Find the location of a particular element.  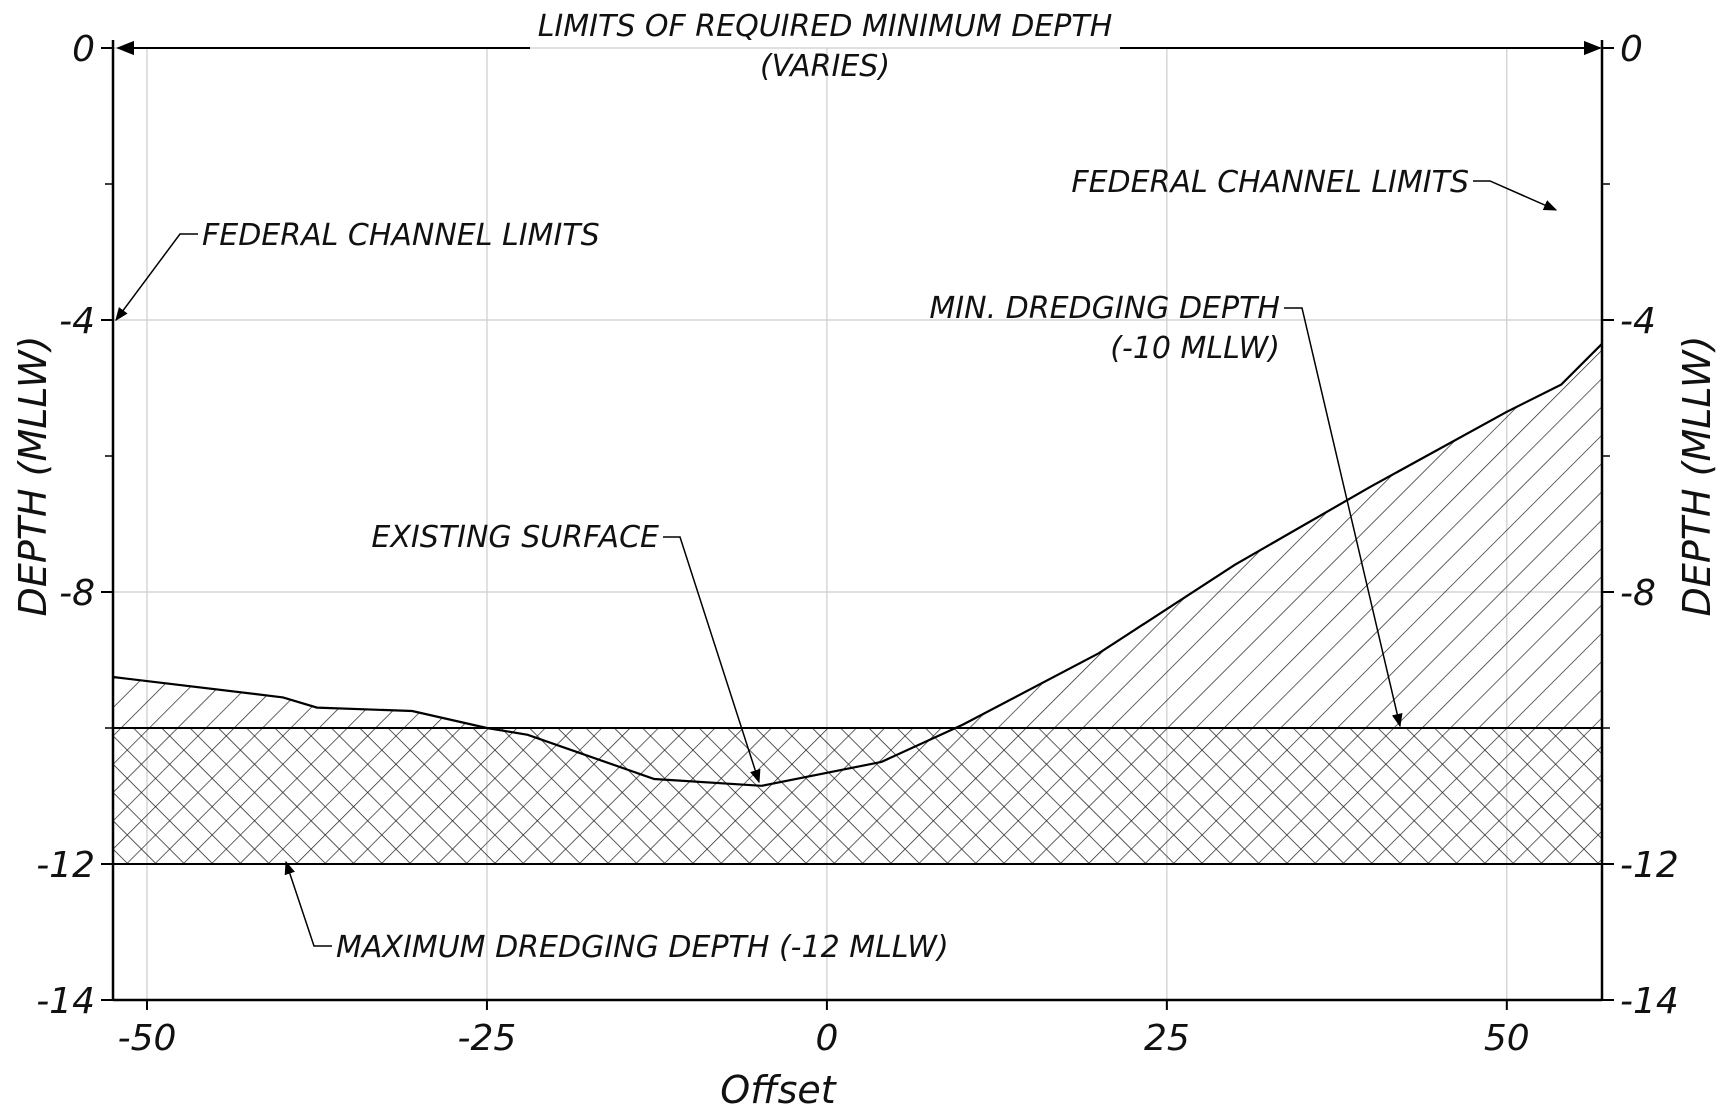

x-axis-title: Offset is located at coordinates (779, 1089).